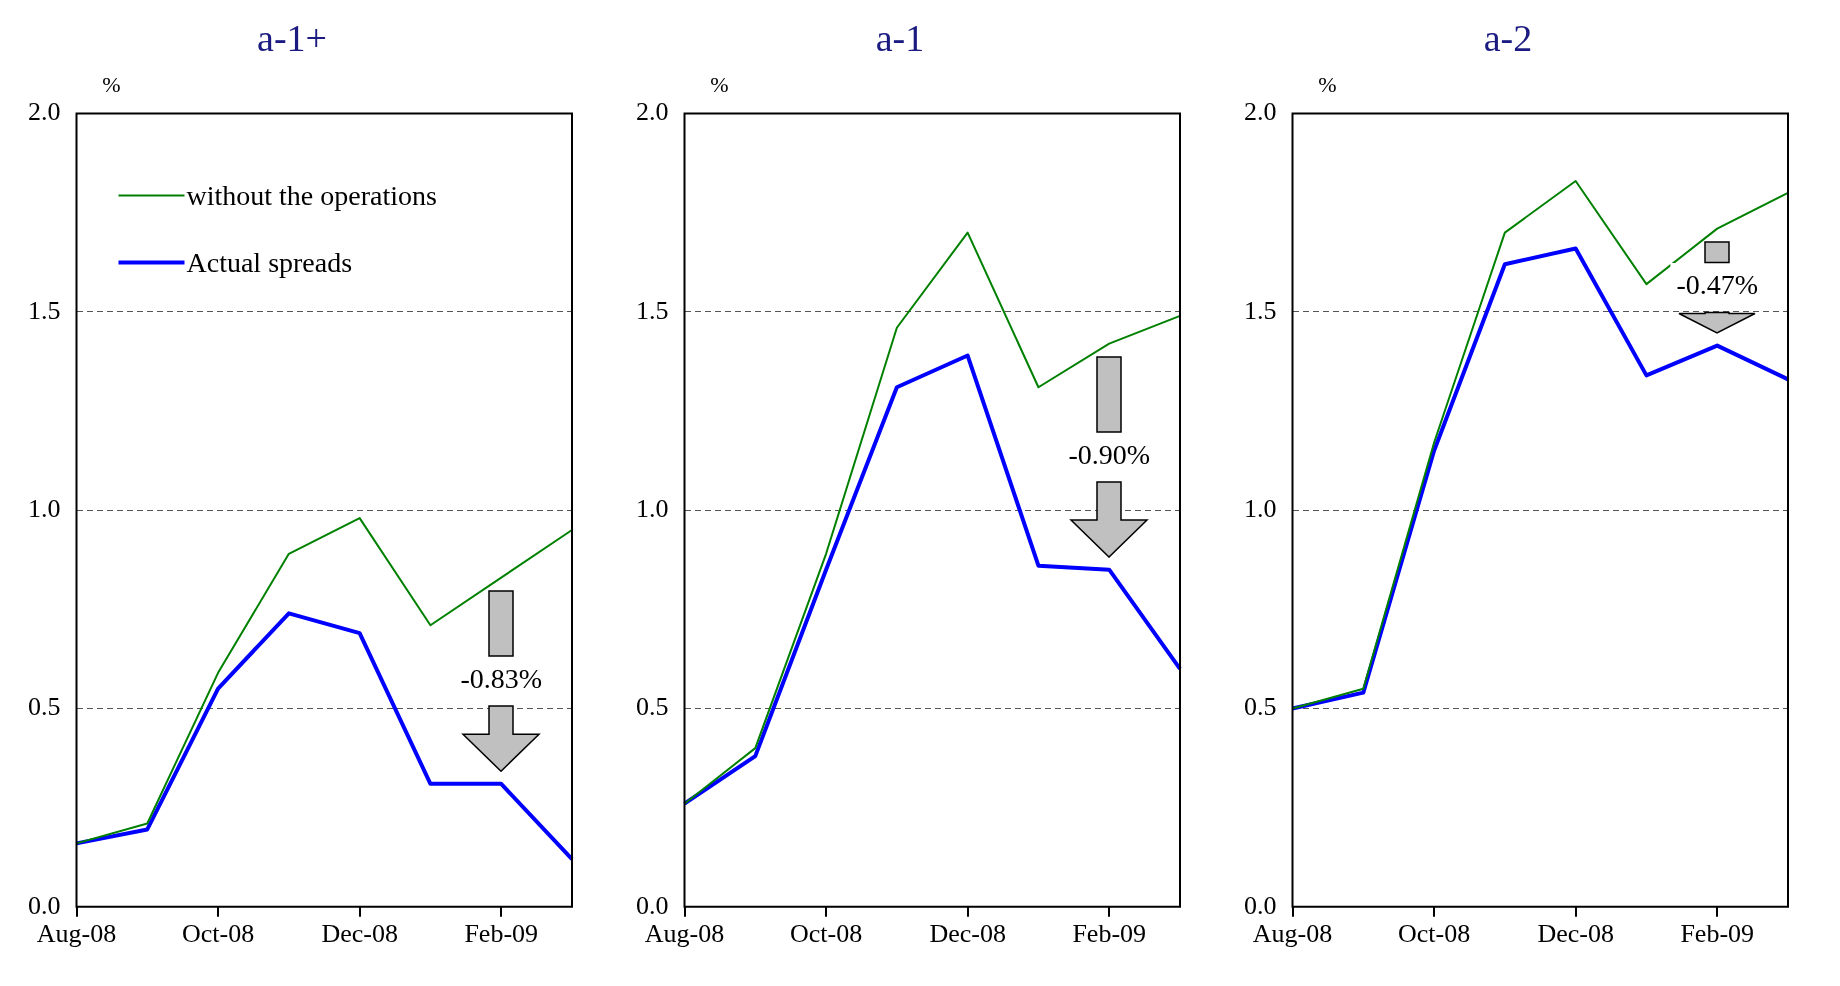  Describe the element at coordinates (292, 37) in the screenshot. I see `chart-title: a-1+` at that location.